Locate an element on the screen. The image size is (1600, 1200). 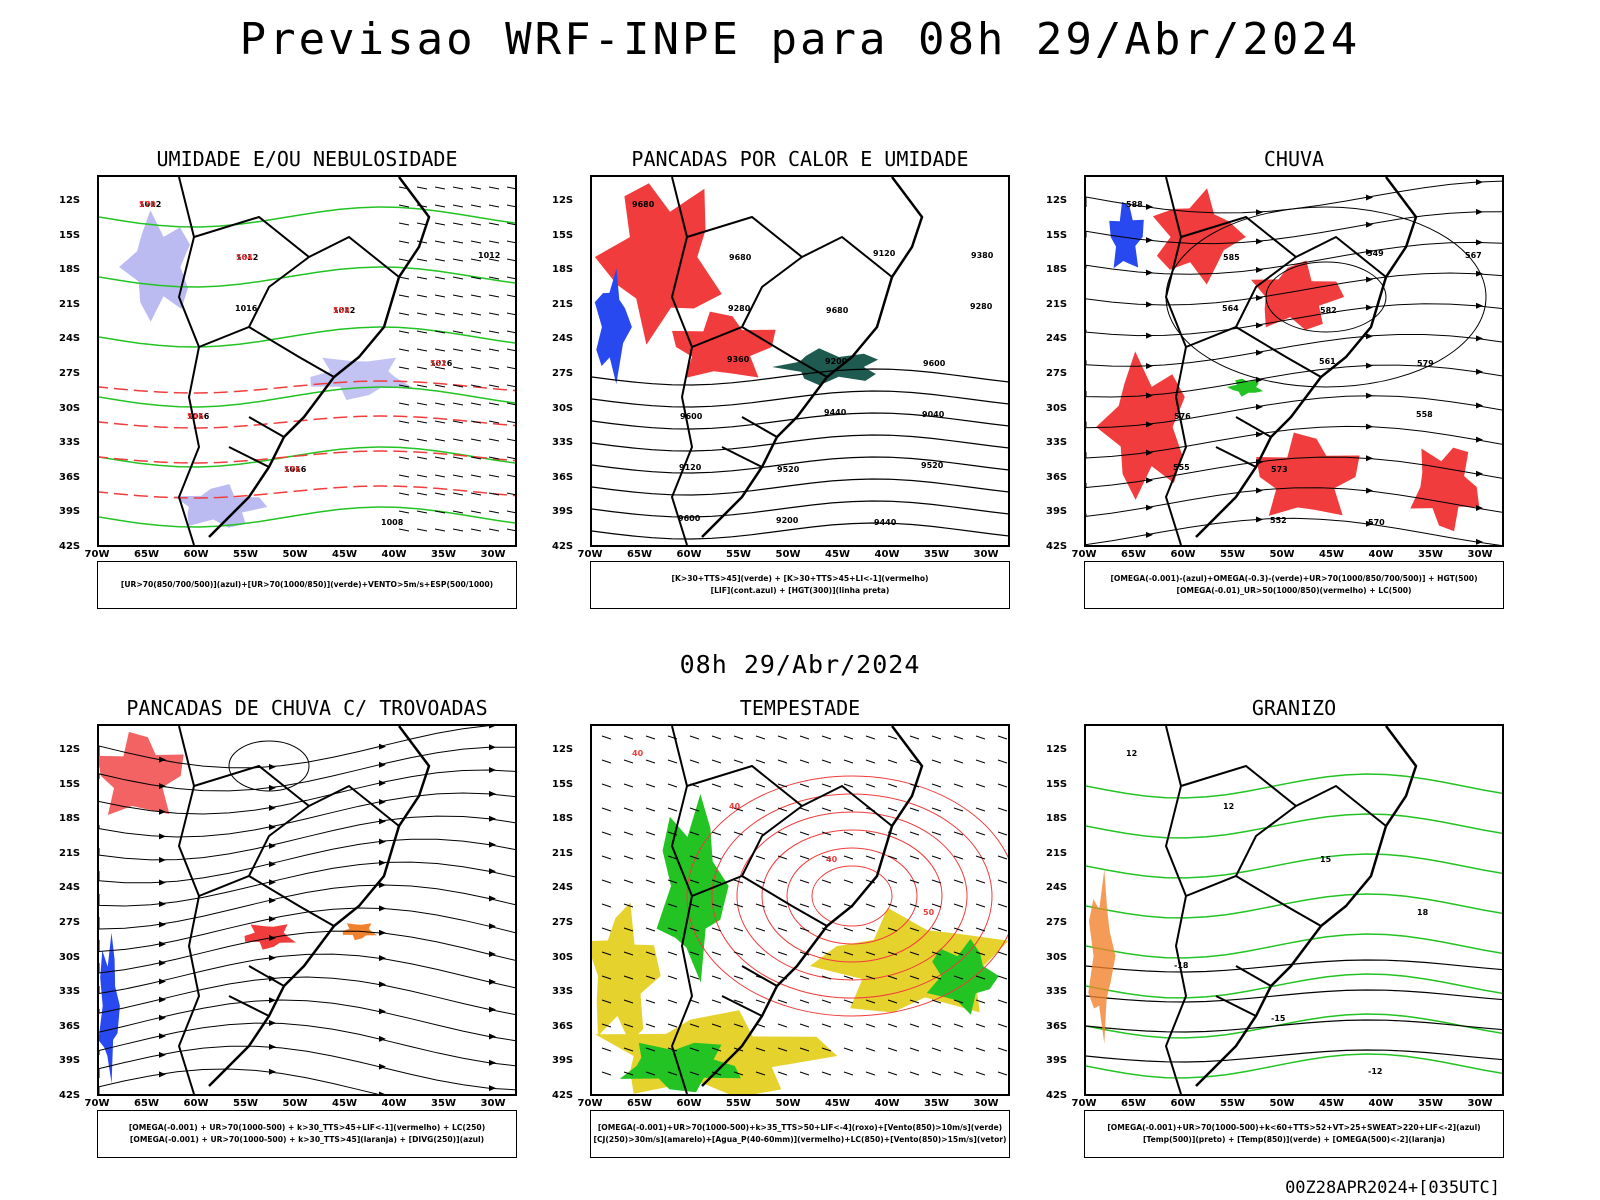
latitude-tick-label: 21S is located at coordinates (563, 853).